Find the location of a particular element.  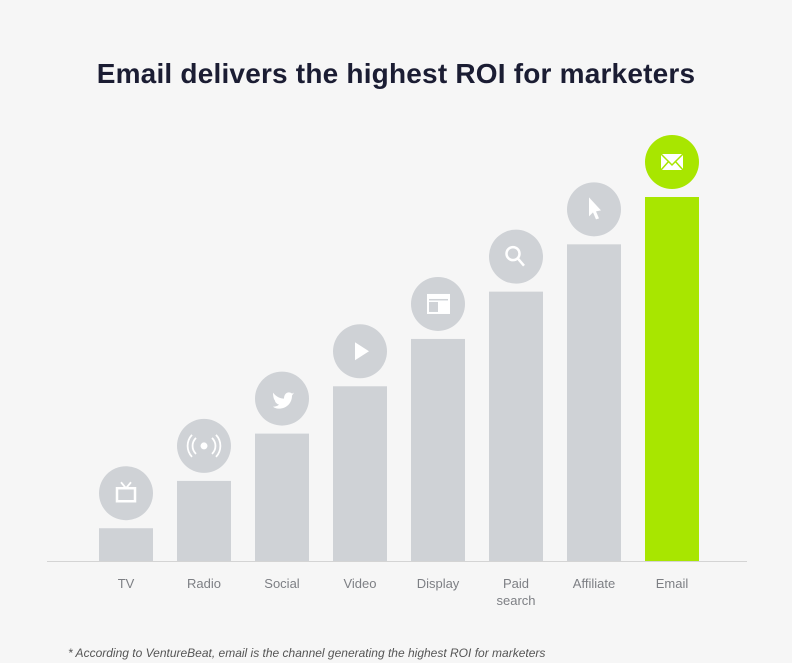

tv-icon is located at coordinates (126, 492).